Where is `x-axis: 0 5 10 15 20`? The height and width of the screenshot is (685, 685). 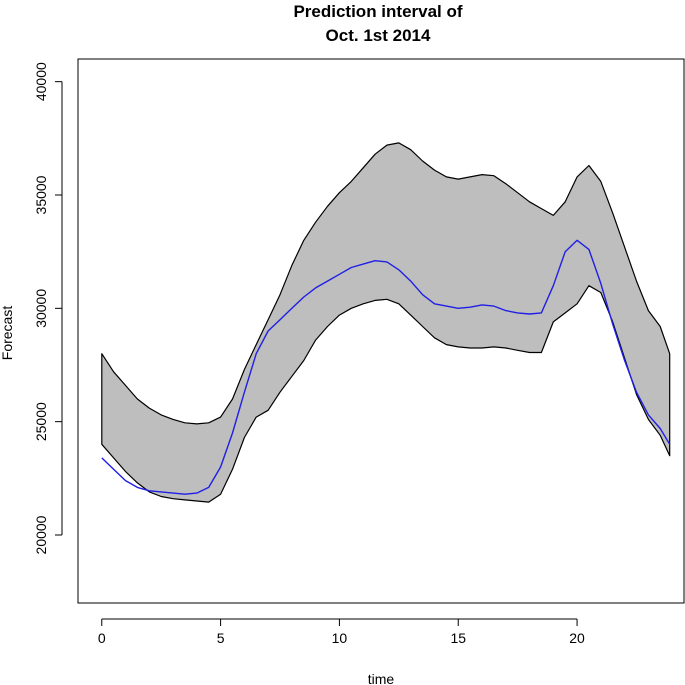
x-axis: 0 5 10 15 20 is located at coordinates (341, 632).